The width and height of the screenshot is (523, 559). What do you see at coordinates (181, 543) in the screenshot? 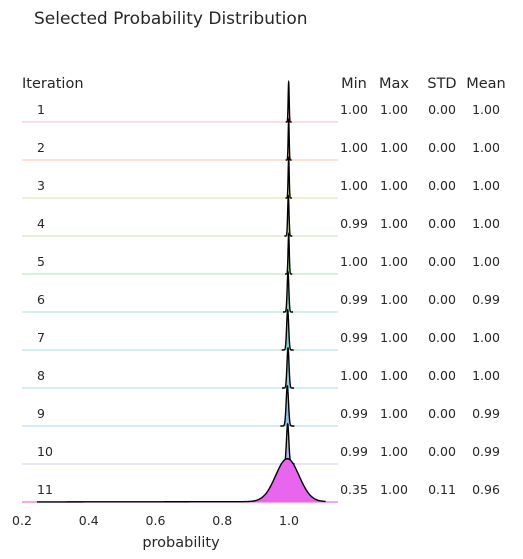
I see `x-axis-label: probability` at bounding box center [181, 543].